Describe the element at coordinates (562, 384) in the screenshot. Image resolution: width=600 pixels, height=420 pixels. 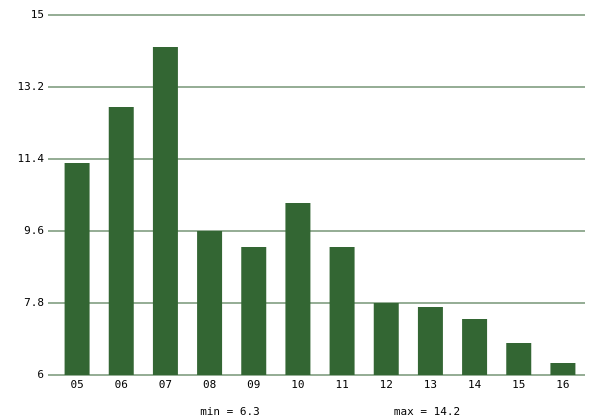
I see `x-tick-label: 16` at that location.